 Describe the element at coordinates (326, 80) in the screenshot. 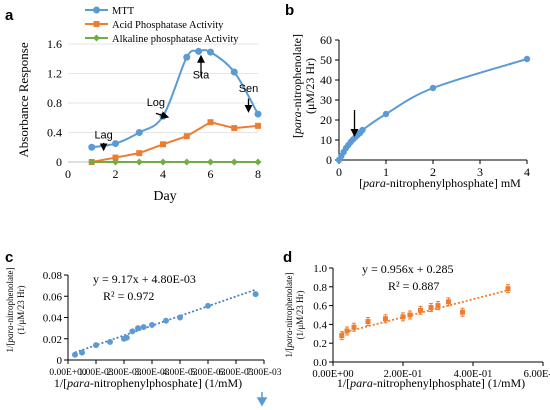

I see `panel-b-ytick-label: 40` at that location.